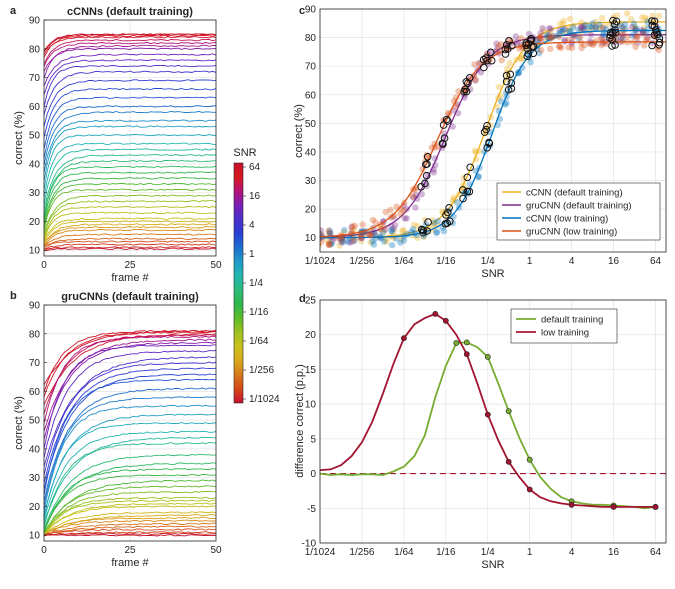  I want to click on panel-a-xticks: 0 25 50, so click(131, 265).